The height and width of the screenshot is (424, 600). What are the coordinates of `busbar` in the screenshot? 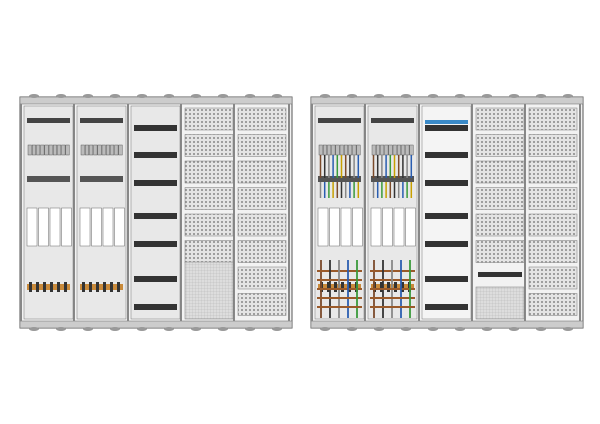 It's located at (339, 298).